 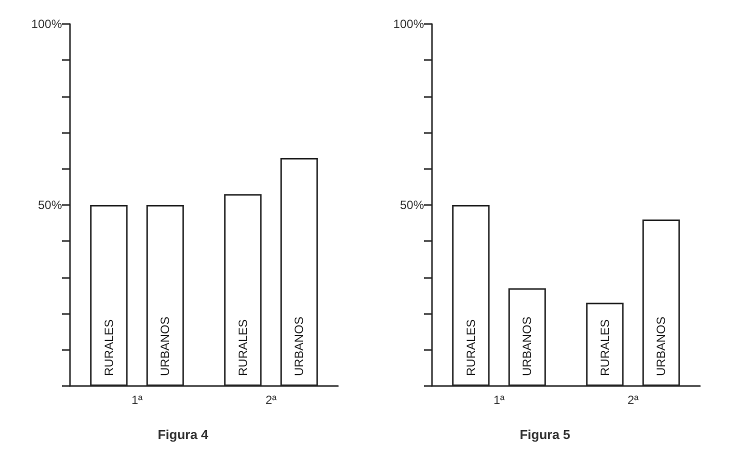 I want to click on text: Figura 5, so click(x=545, y=434).